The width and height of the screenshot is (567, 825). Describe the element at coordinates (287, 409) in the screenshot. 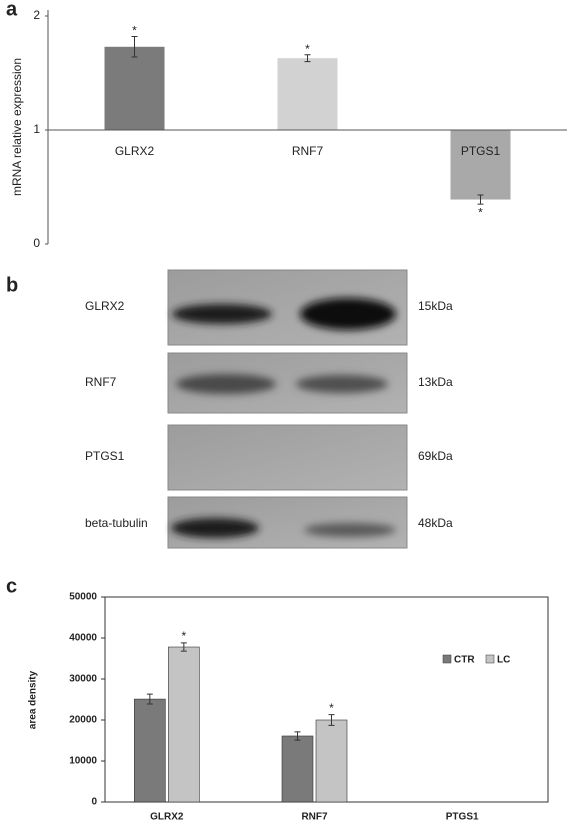

I see `blot-images` at that location.